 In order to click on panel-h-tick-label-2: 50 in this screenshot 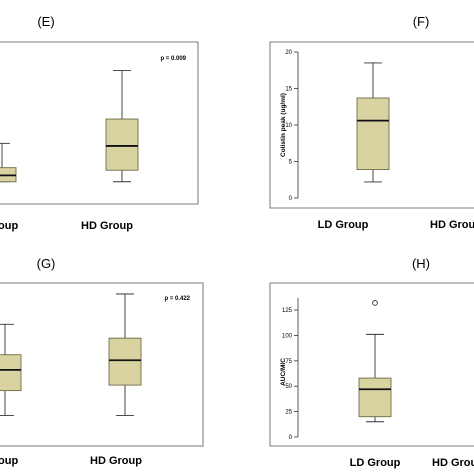, I will do `click(288, 387)`.